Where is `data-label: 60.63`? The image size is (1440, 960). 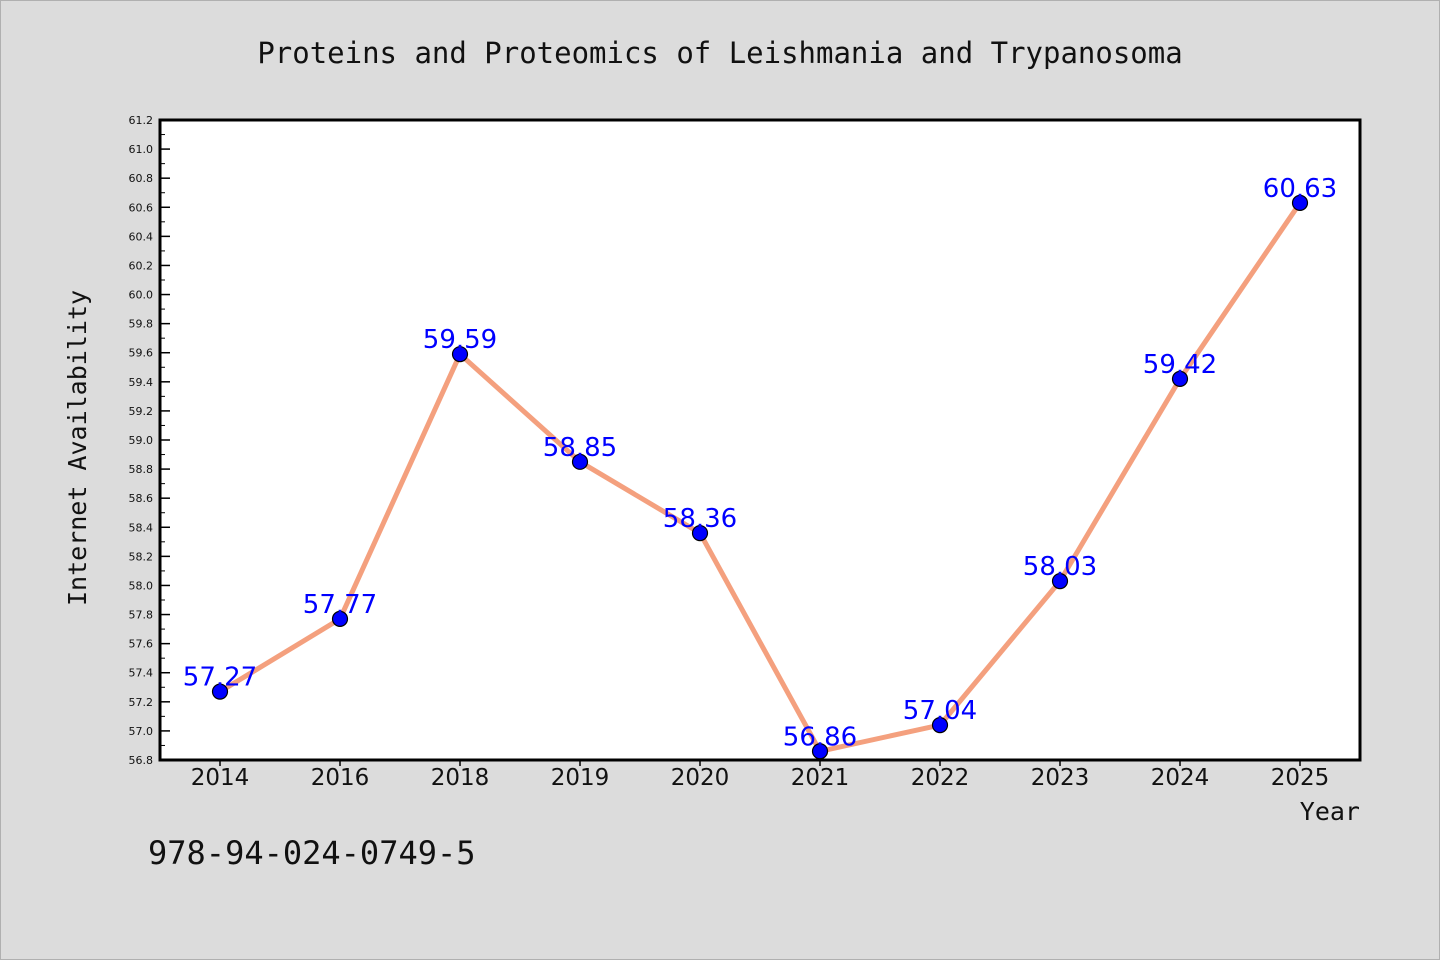
data-label: 60.63 is located at coordinates (1300, 189).